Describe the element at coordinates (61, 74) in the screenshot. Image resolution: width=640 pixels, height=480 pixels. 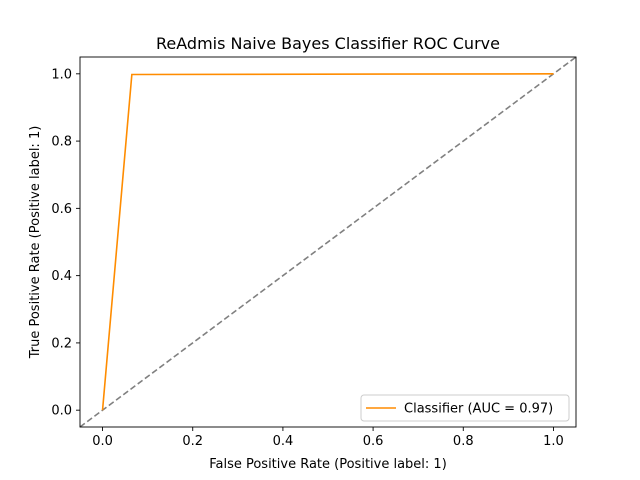
I see `y-tick-label: 1.0` at that location.